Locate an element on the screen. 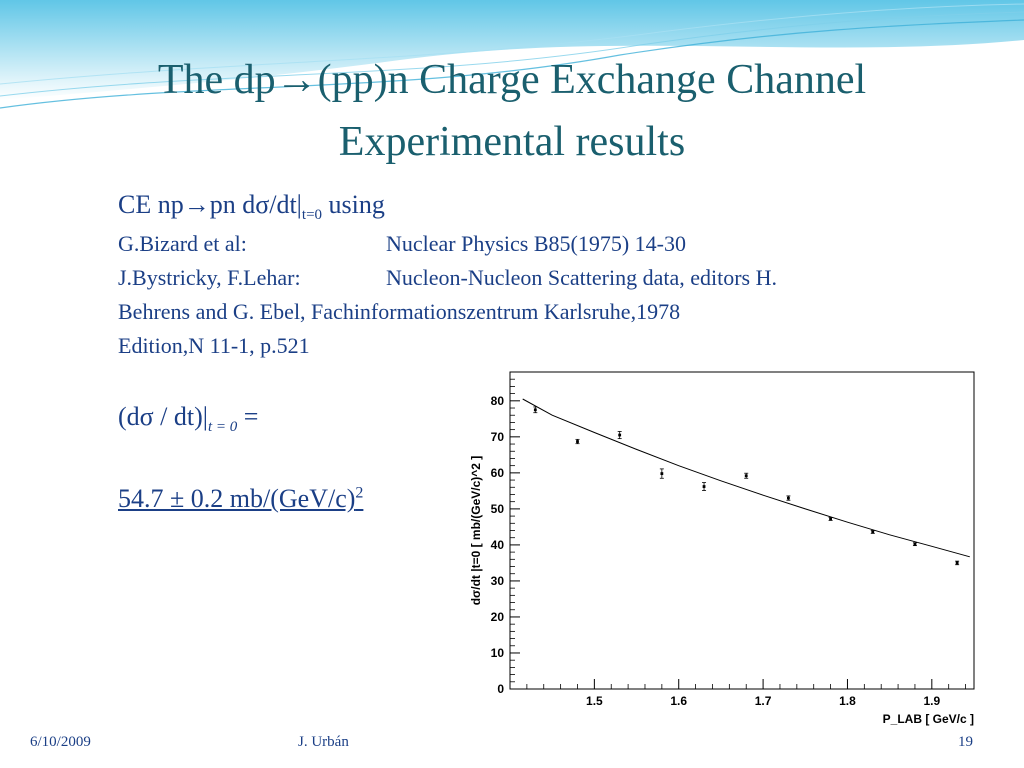  heading-tail: using is located at coordinates (353, 204).